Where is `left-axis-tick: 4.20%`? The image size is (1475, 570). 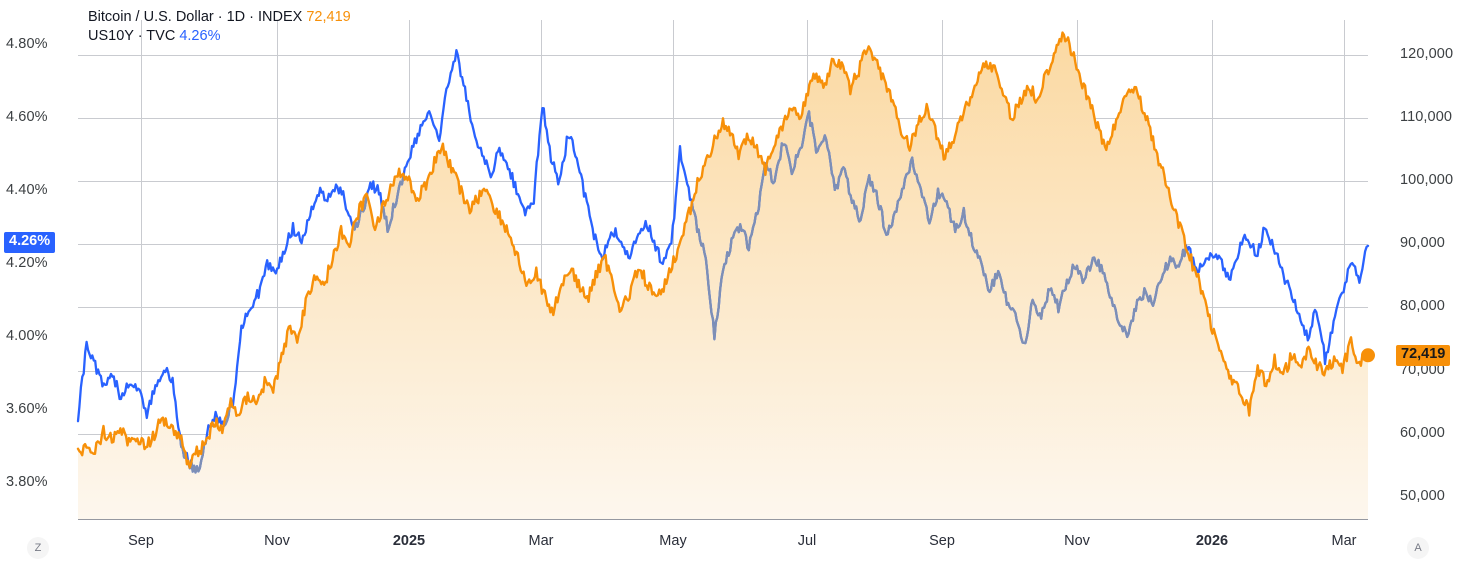 left-axis-tick: 4.20% is located at coordinates (27, 263).